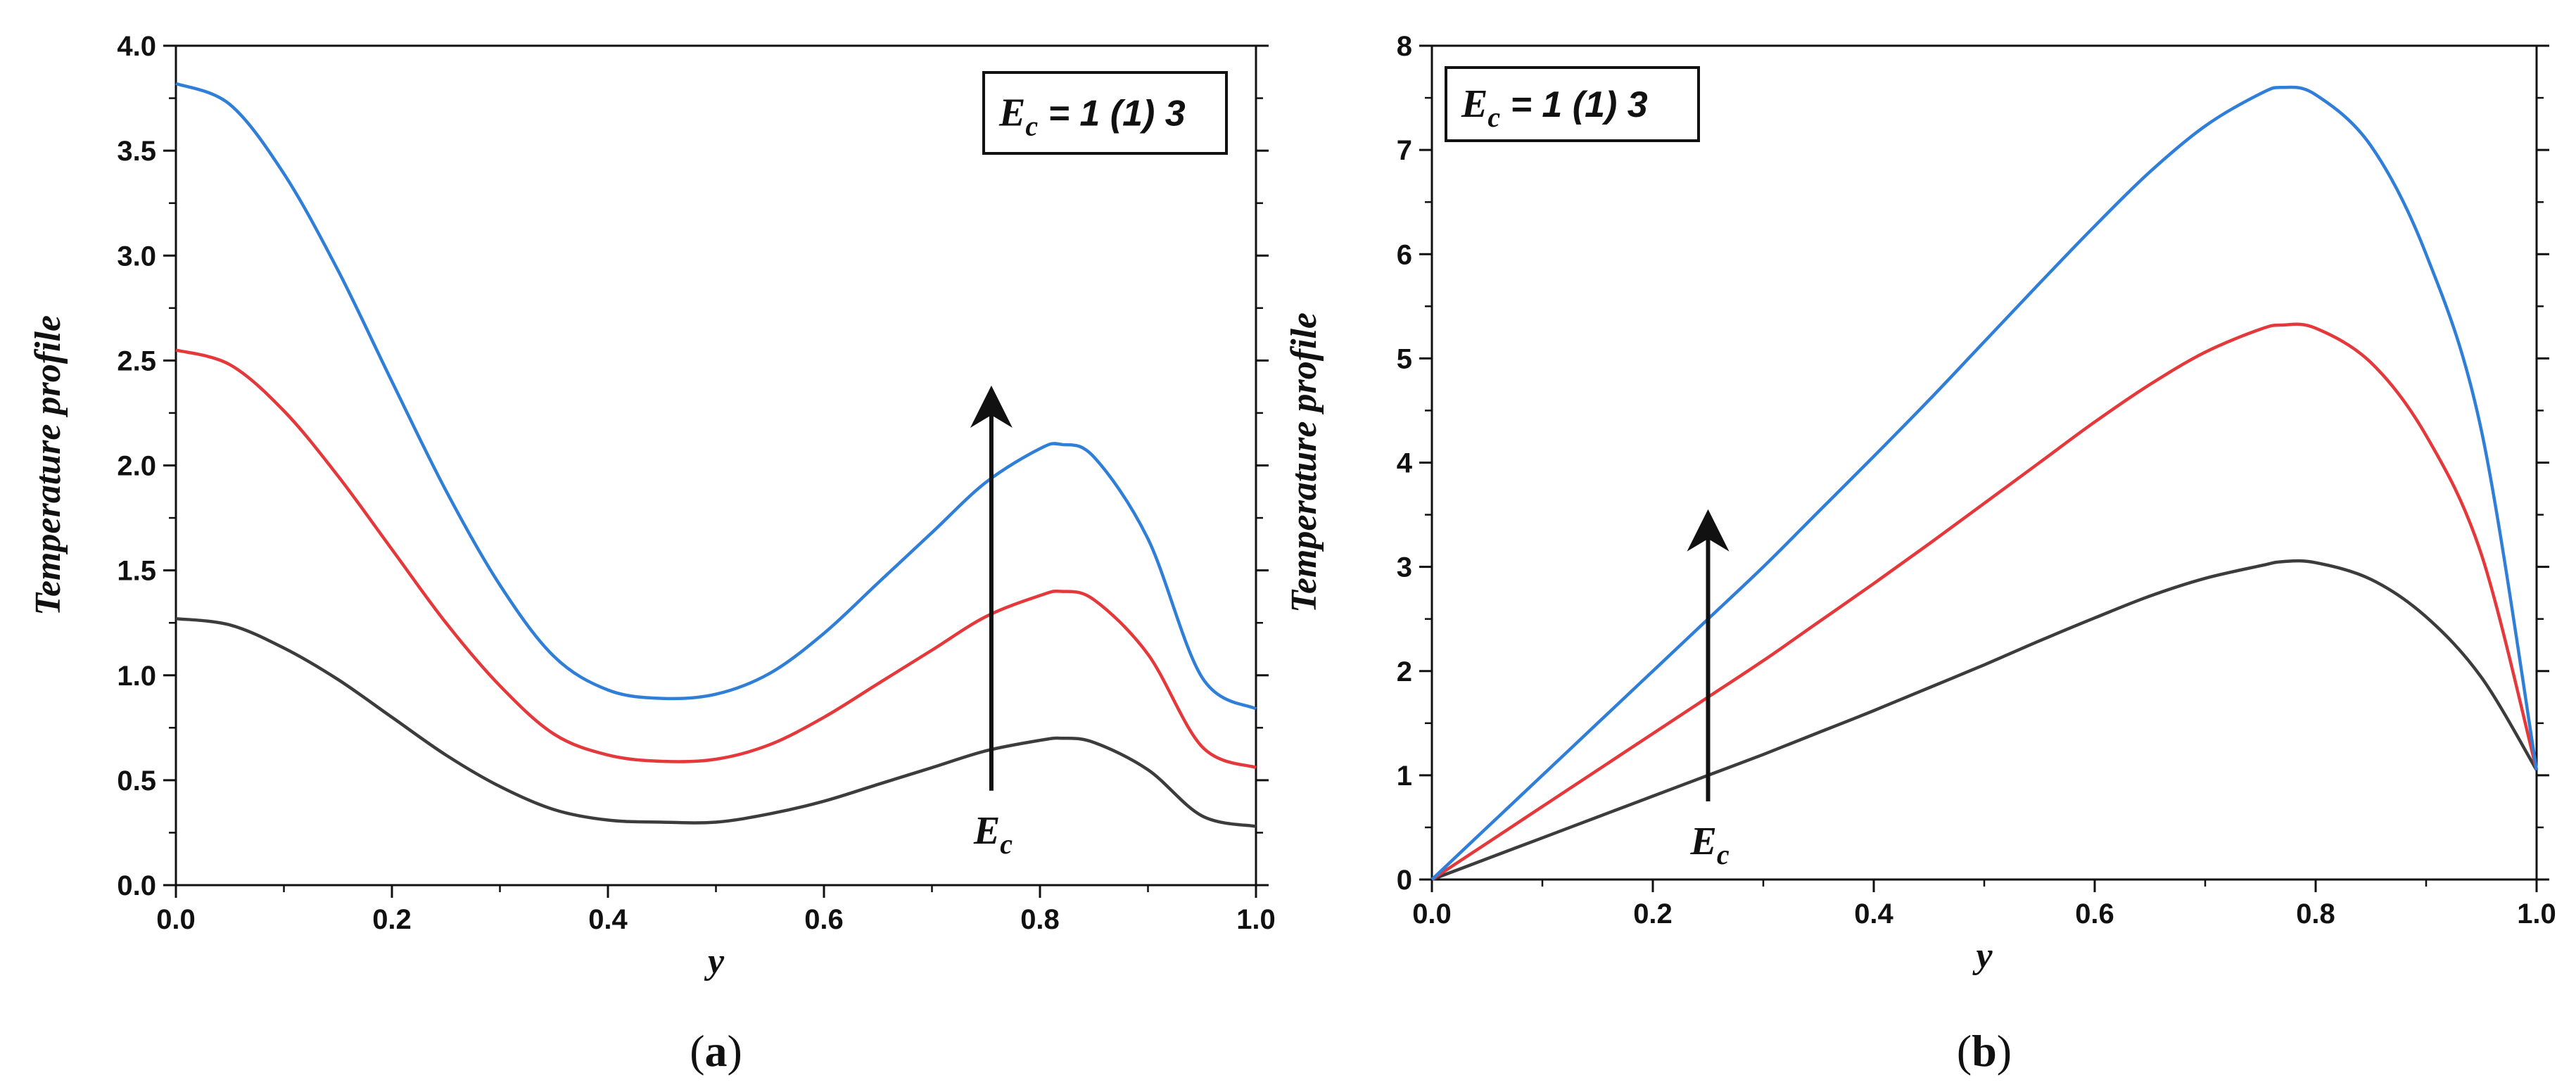  Describe the element at coordinates (1404, 672) in the screenshot. I see `y-tick-label: 2` at that location.